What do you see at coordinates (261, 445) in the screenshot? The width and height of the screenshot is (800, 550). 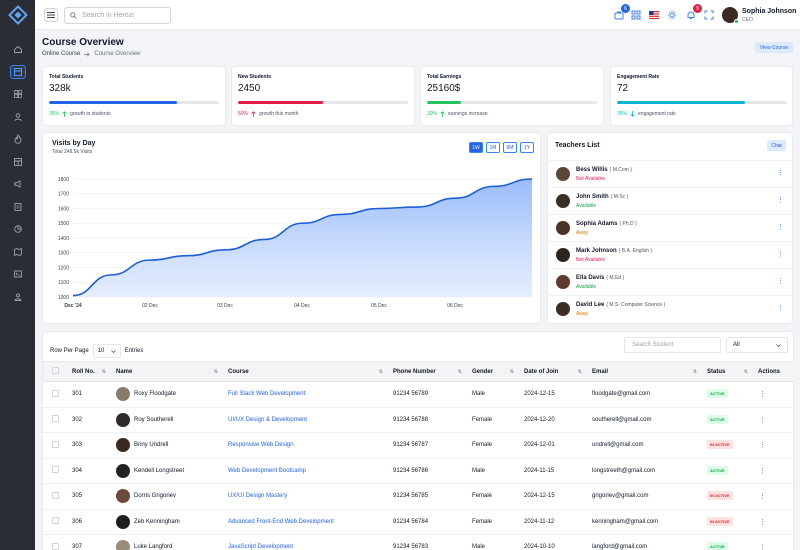 I see `course-link: Responsive Web Design` at bounding box center [261, 445].